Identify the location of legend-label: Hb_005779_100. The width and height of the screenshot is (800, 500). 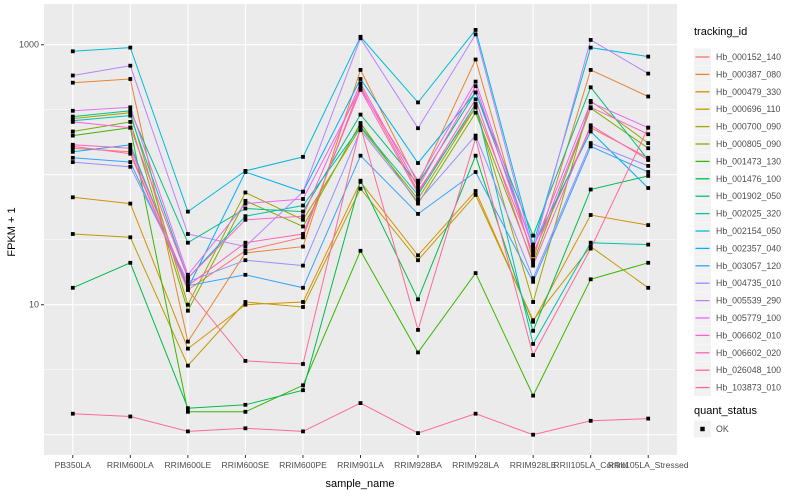
(748, 318).